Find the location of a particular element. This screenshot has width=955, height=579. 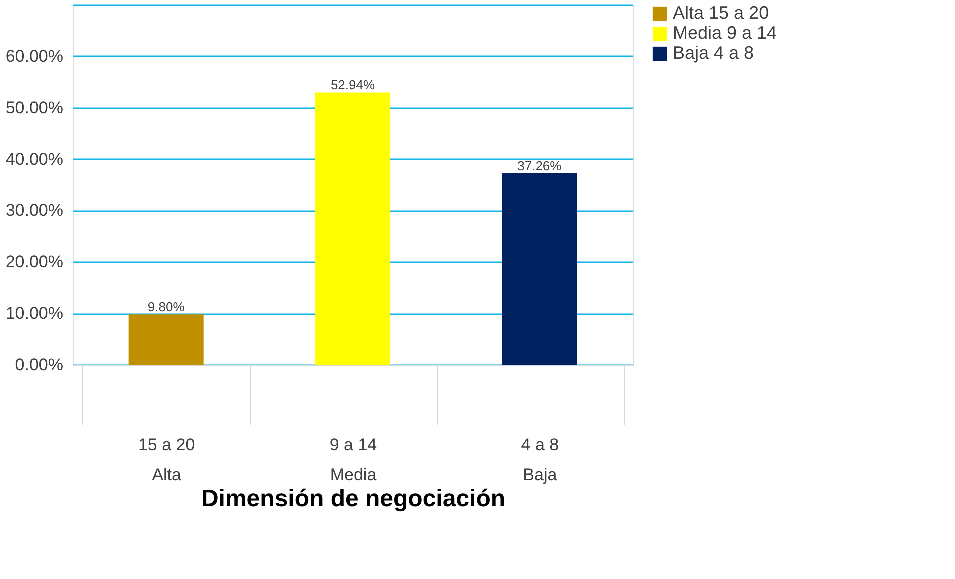

y-tick-label: 40.00% is located at coordinates (35, 159).